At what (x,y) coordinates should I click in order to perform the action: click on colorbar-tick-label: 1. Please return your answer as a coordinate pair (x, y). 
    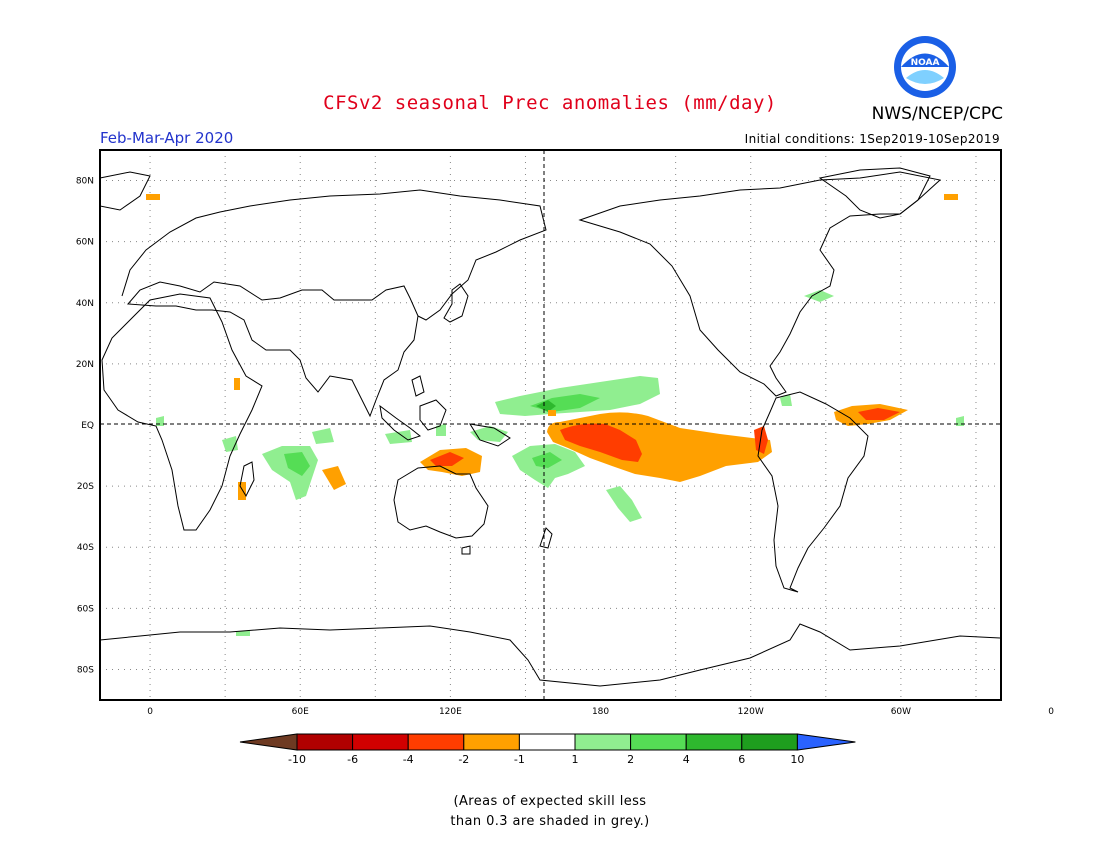
    Looking at the image, I should click on (575, 759).